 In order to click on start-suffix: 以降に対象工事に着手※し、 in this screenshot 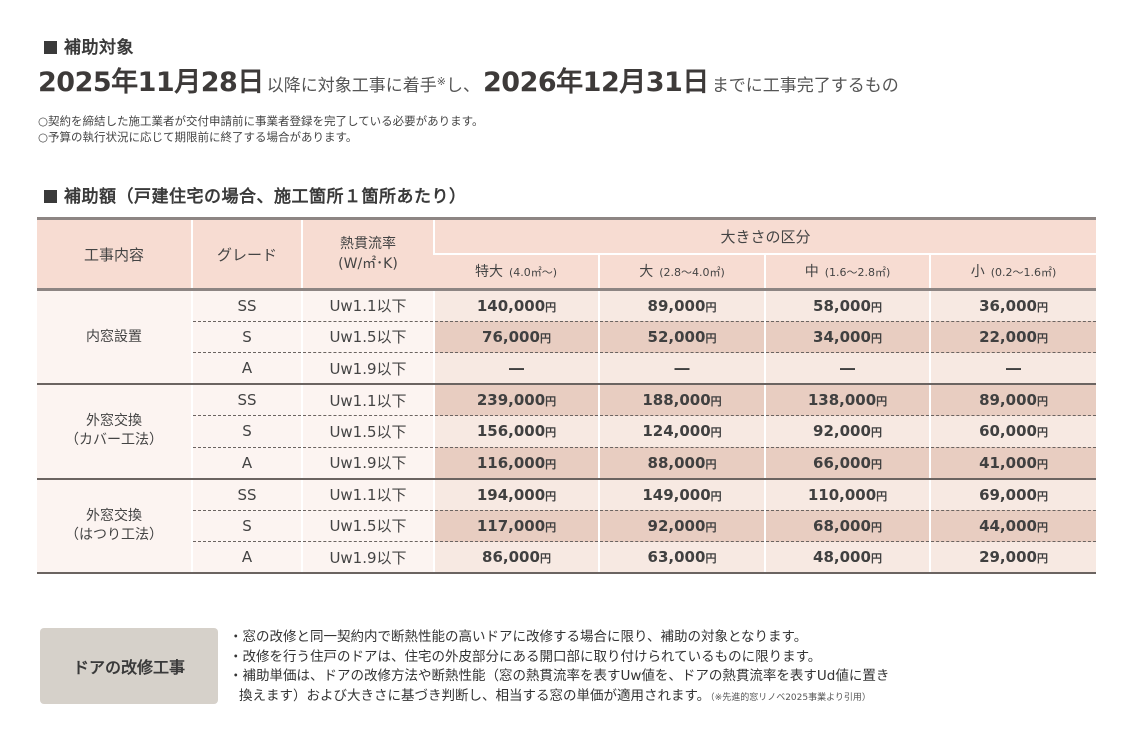, I will do `click(373, 85)`.